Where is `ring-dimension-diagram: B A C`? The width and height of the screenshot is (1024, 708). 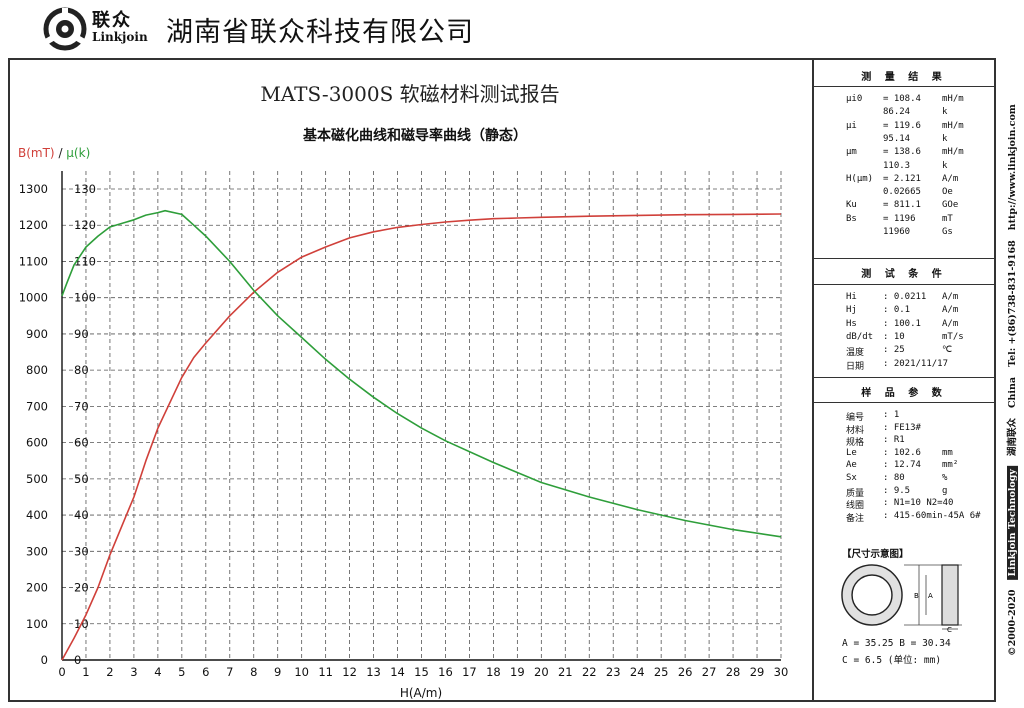
ring-dimension-diagram: B A C is located at coordinates (901, 598).